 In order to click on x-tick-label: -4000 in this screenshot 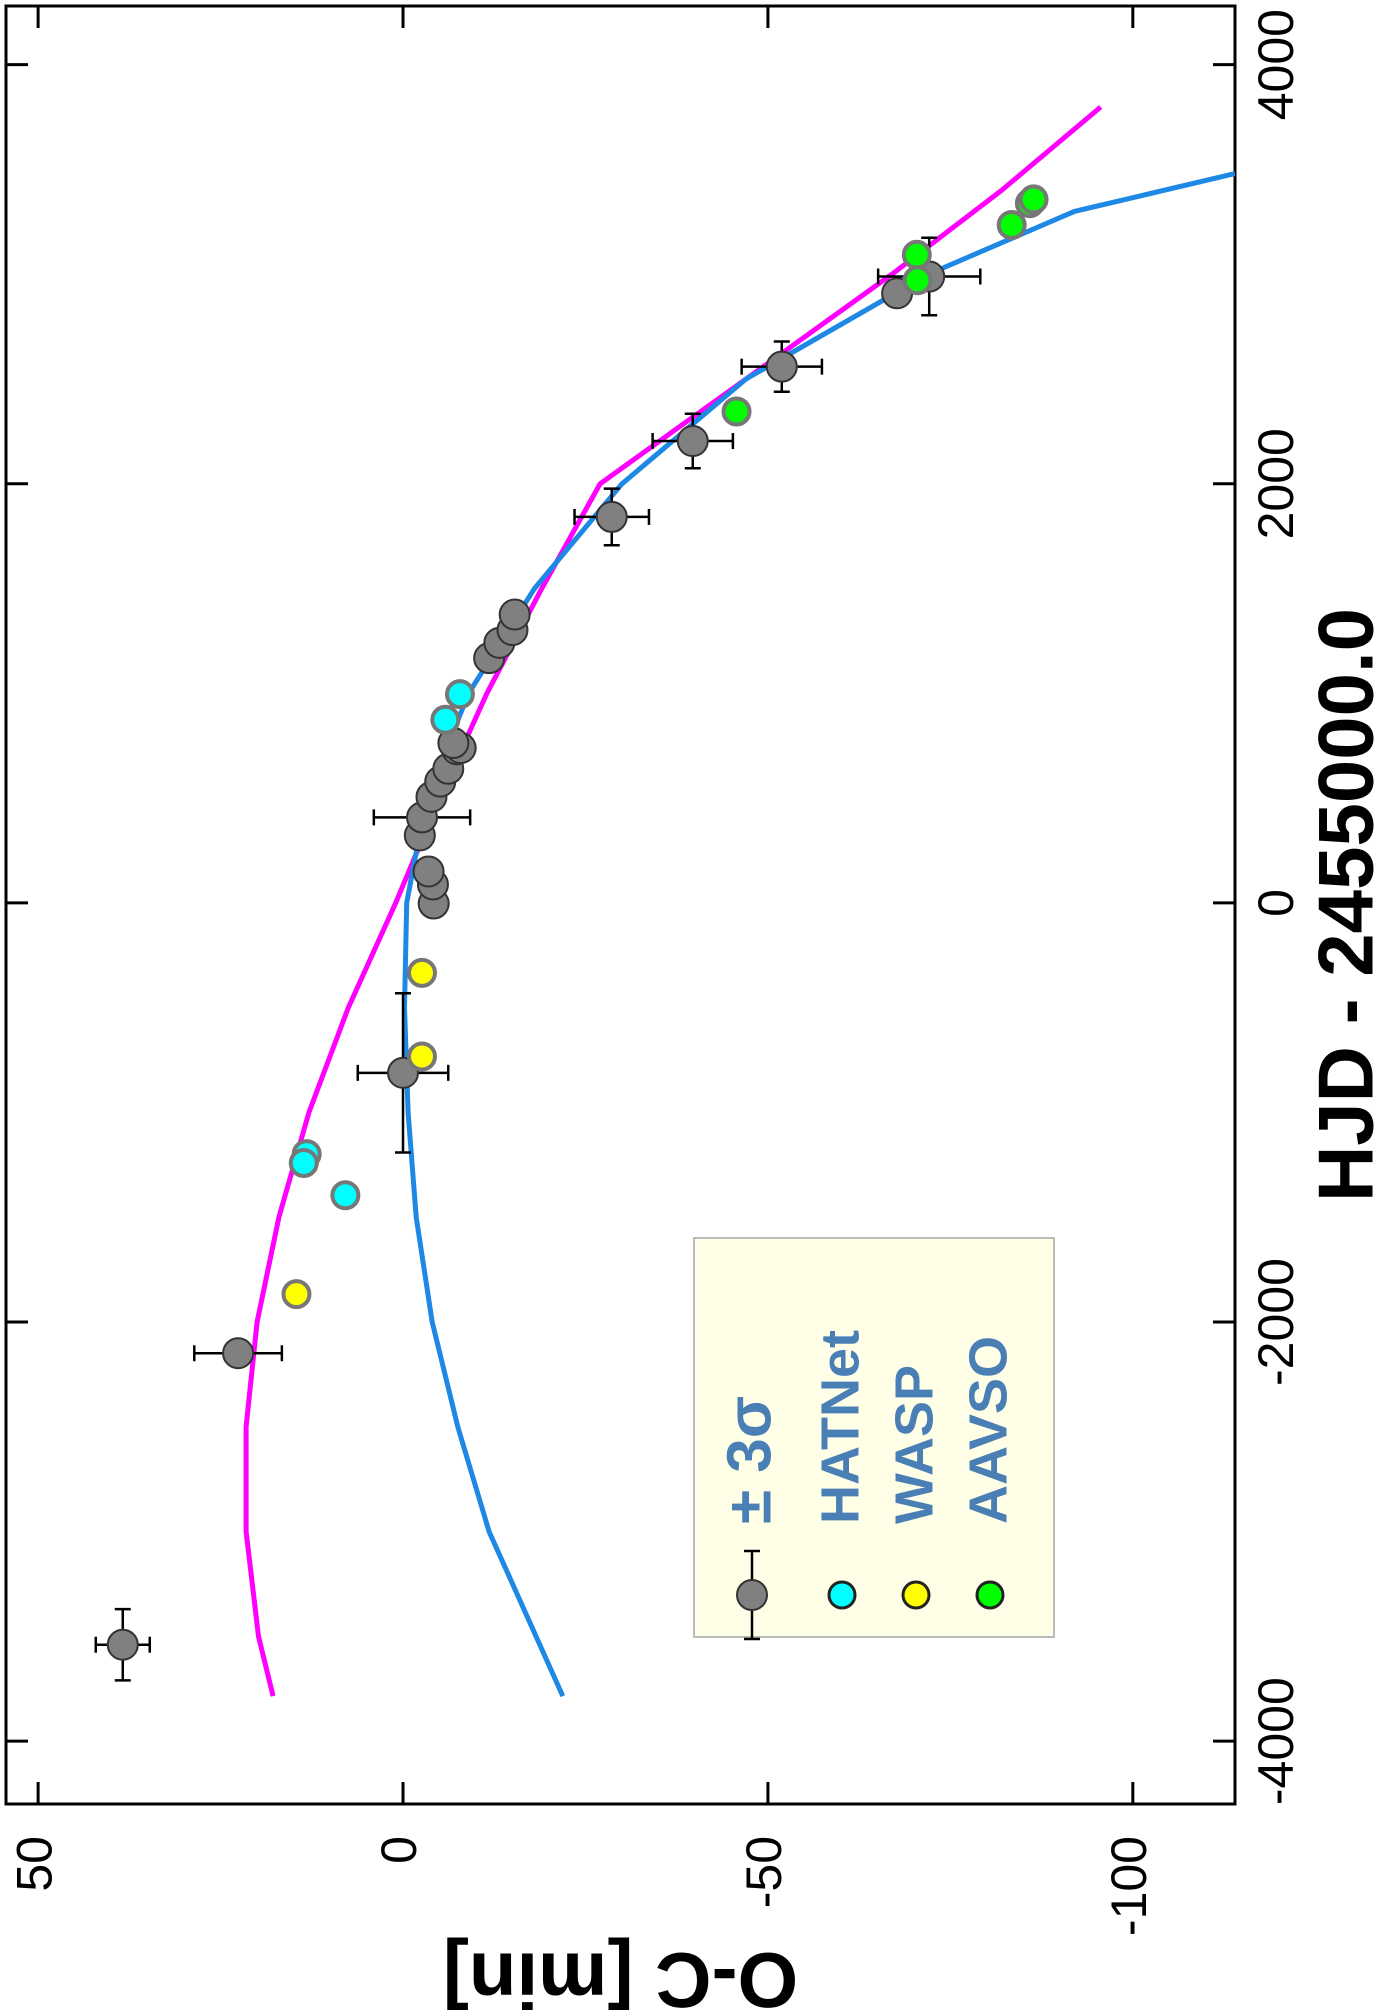, I will do `click(1276, 1741)`.